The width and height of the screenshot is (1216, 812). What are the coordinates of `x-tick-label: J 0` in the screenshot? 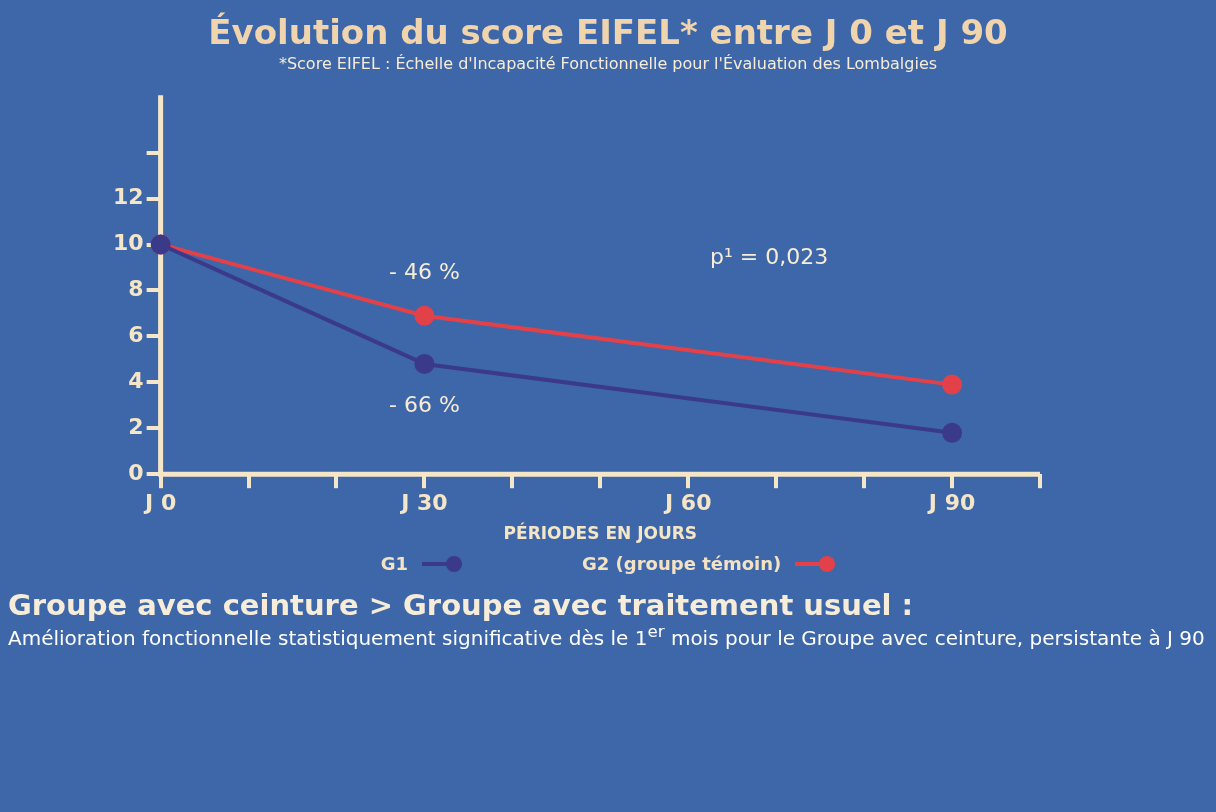 It's located at (160, 503).